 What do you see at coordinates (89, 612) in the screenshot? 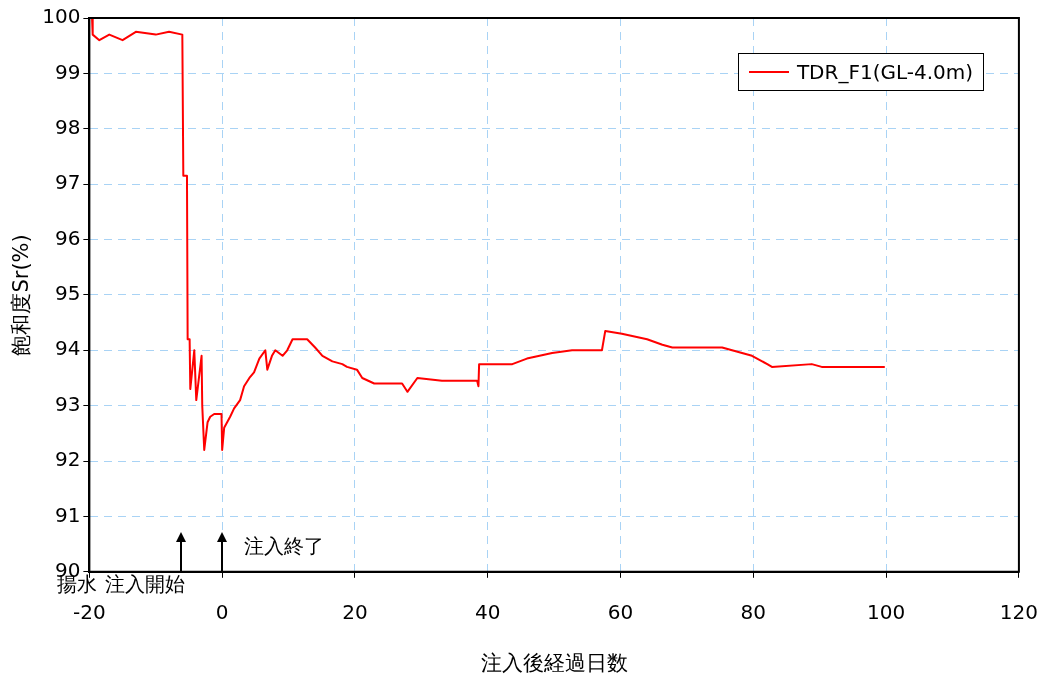
I see `x-tick-label: -20` at bounding box center [89, 612].